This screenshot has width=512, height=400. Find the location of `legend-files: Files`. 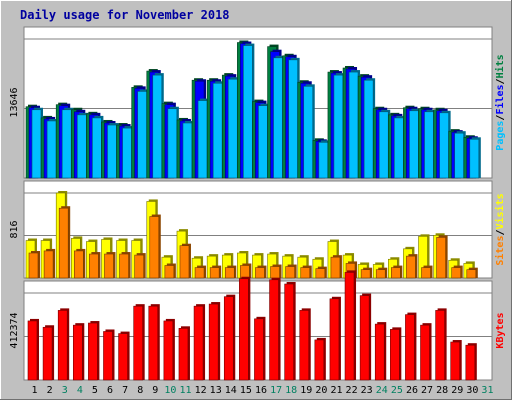

legend-files: Files is located at coordinates (500, 99).